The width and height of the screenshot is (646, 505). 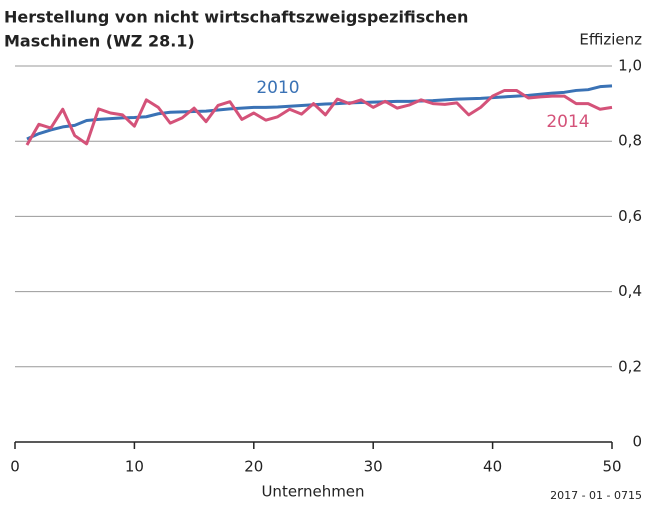 What do you see at coordinates (134, 467) in the screenshot?
I see `x-tick-label: 10` at bounding box center [134, 467].